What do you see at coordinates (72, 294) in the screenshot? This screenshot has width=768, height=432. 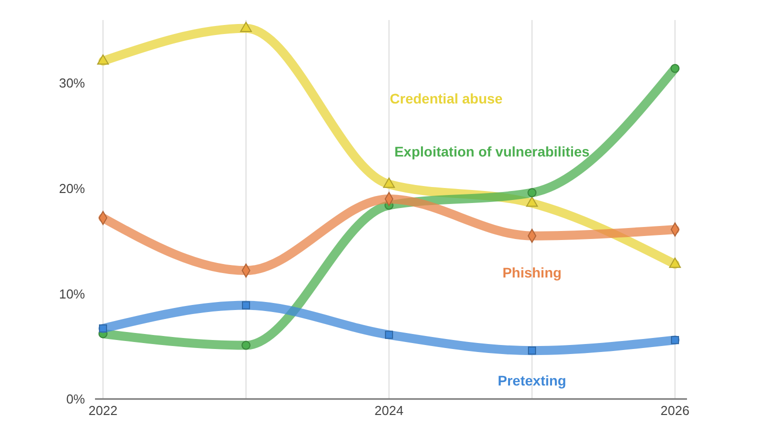 I see `y-tick-label: 10%` at bounding box center [72, 294].